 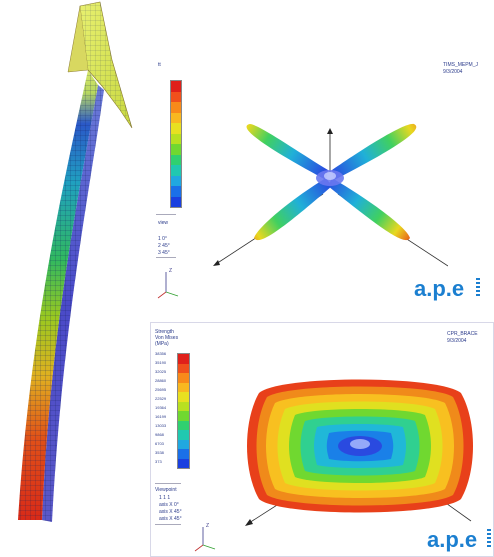 What do you see at coordinates (162, 344) in the screenshot?
I see `legend-title: (MPa)` at bounding box center [162, 344].